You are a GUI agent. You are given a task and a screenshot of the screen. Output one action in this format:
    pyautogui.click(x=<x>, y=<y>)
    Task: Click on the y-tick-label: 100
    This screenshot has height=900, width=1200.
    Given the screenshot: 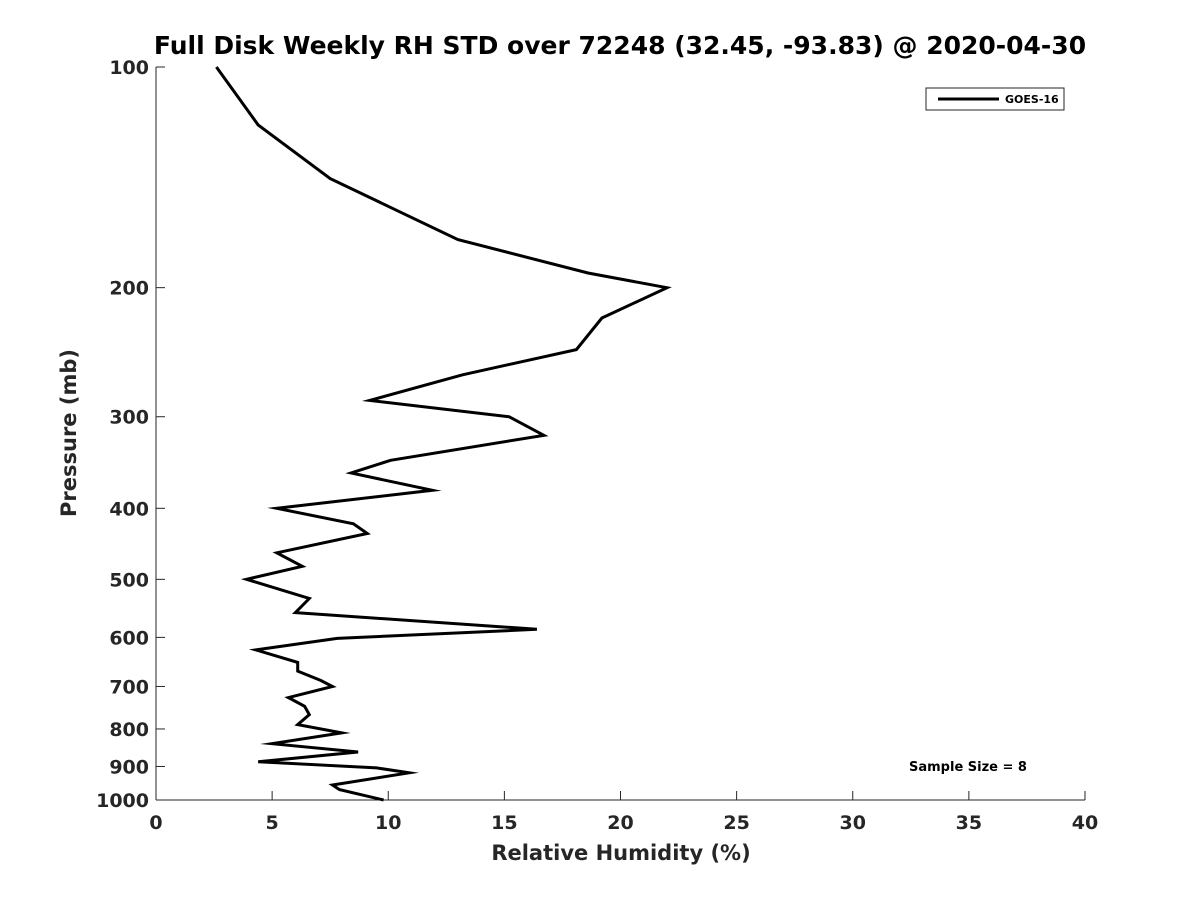 What is the action you would take?
    pyautogui.click(x=129, y=68)
    